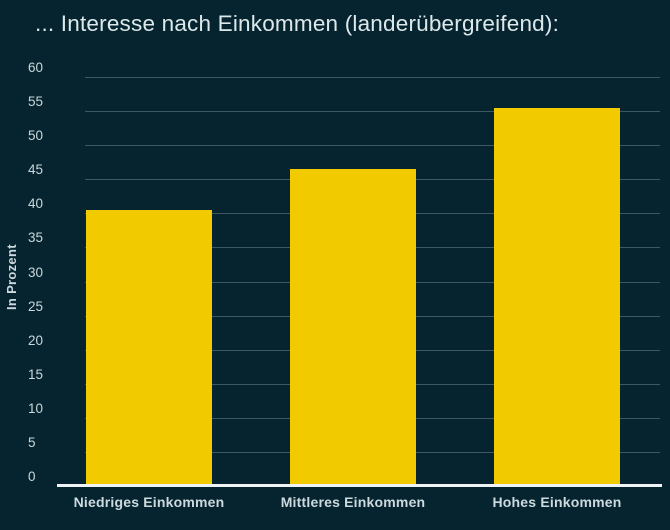 This screenshot has width=670, height=530. Describe the element at coordinates (32, 476) in the screenshot. I see `y-tick-label: 0` at that location.